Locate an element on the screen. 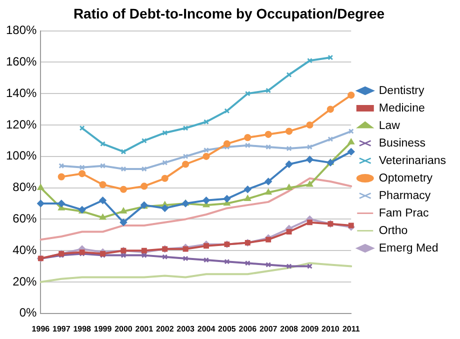  legend-label: Ortho is located at coordinates (393, 230).